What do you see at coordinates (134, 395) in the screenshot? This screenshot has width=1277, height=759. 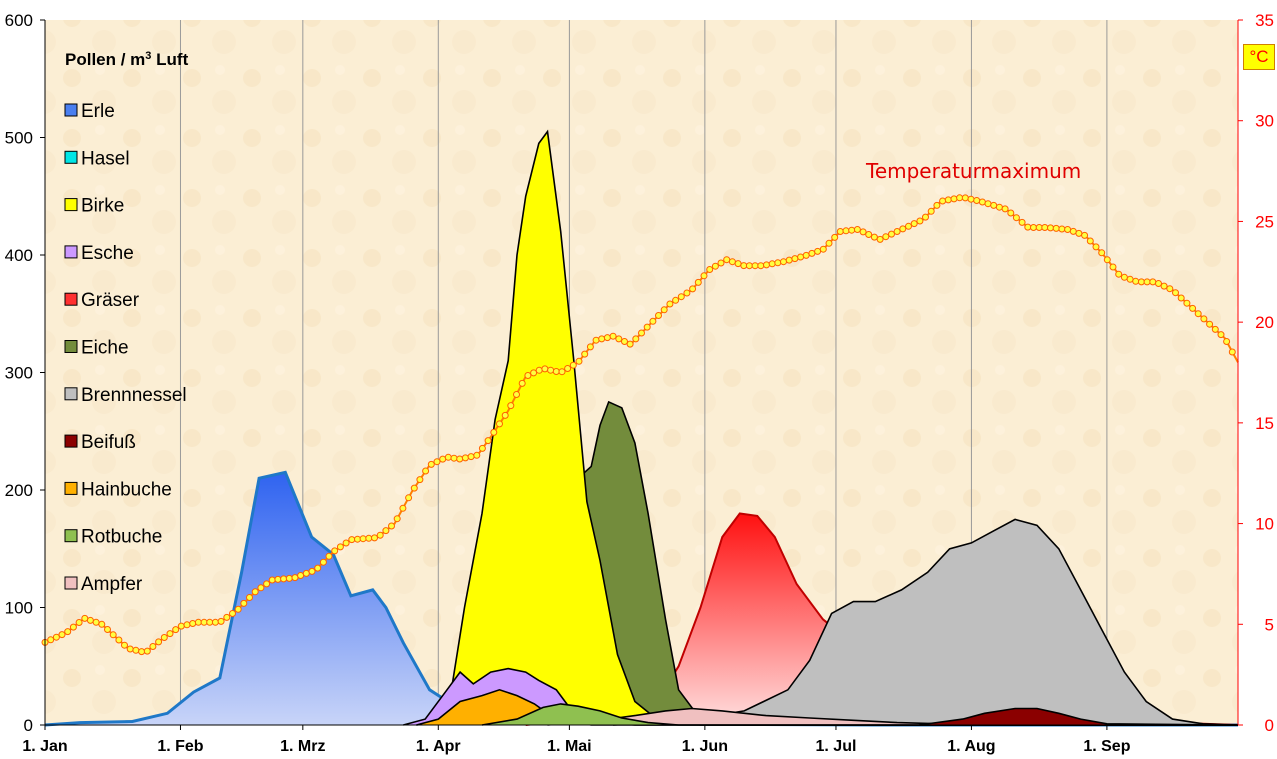 I see `legend-label: Brennnessel` at bounding box center [134, 395].